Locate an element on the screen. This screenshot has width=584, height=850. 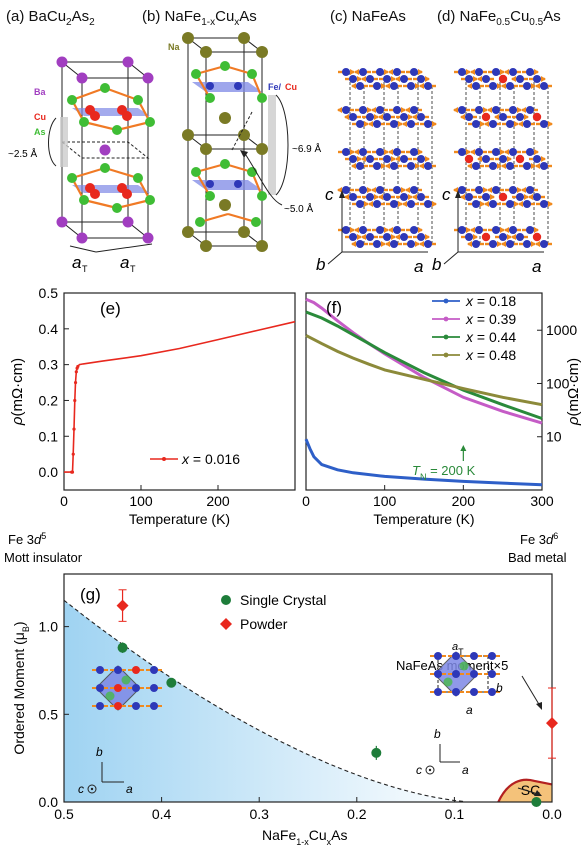
inset-axis-c-circle is located at coordinates (430, 770).